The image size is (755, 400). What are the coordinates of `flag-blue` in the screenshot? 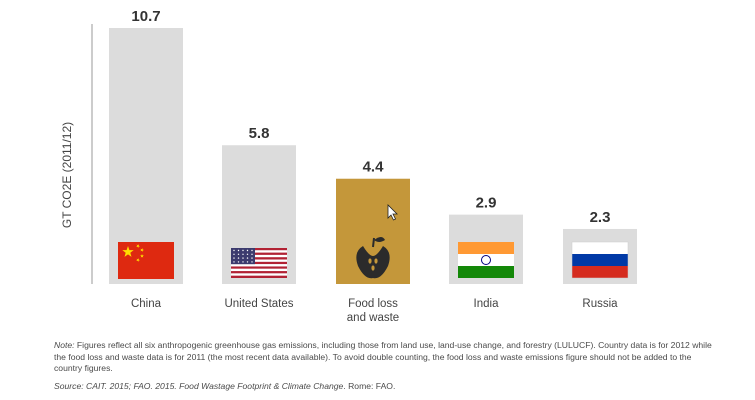 It's located at (600, 260).